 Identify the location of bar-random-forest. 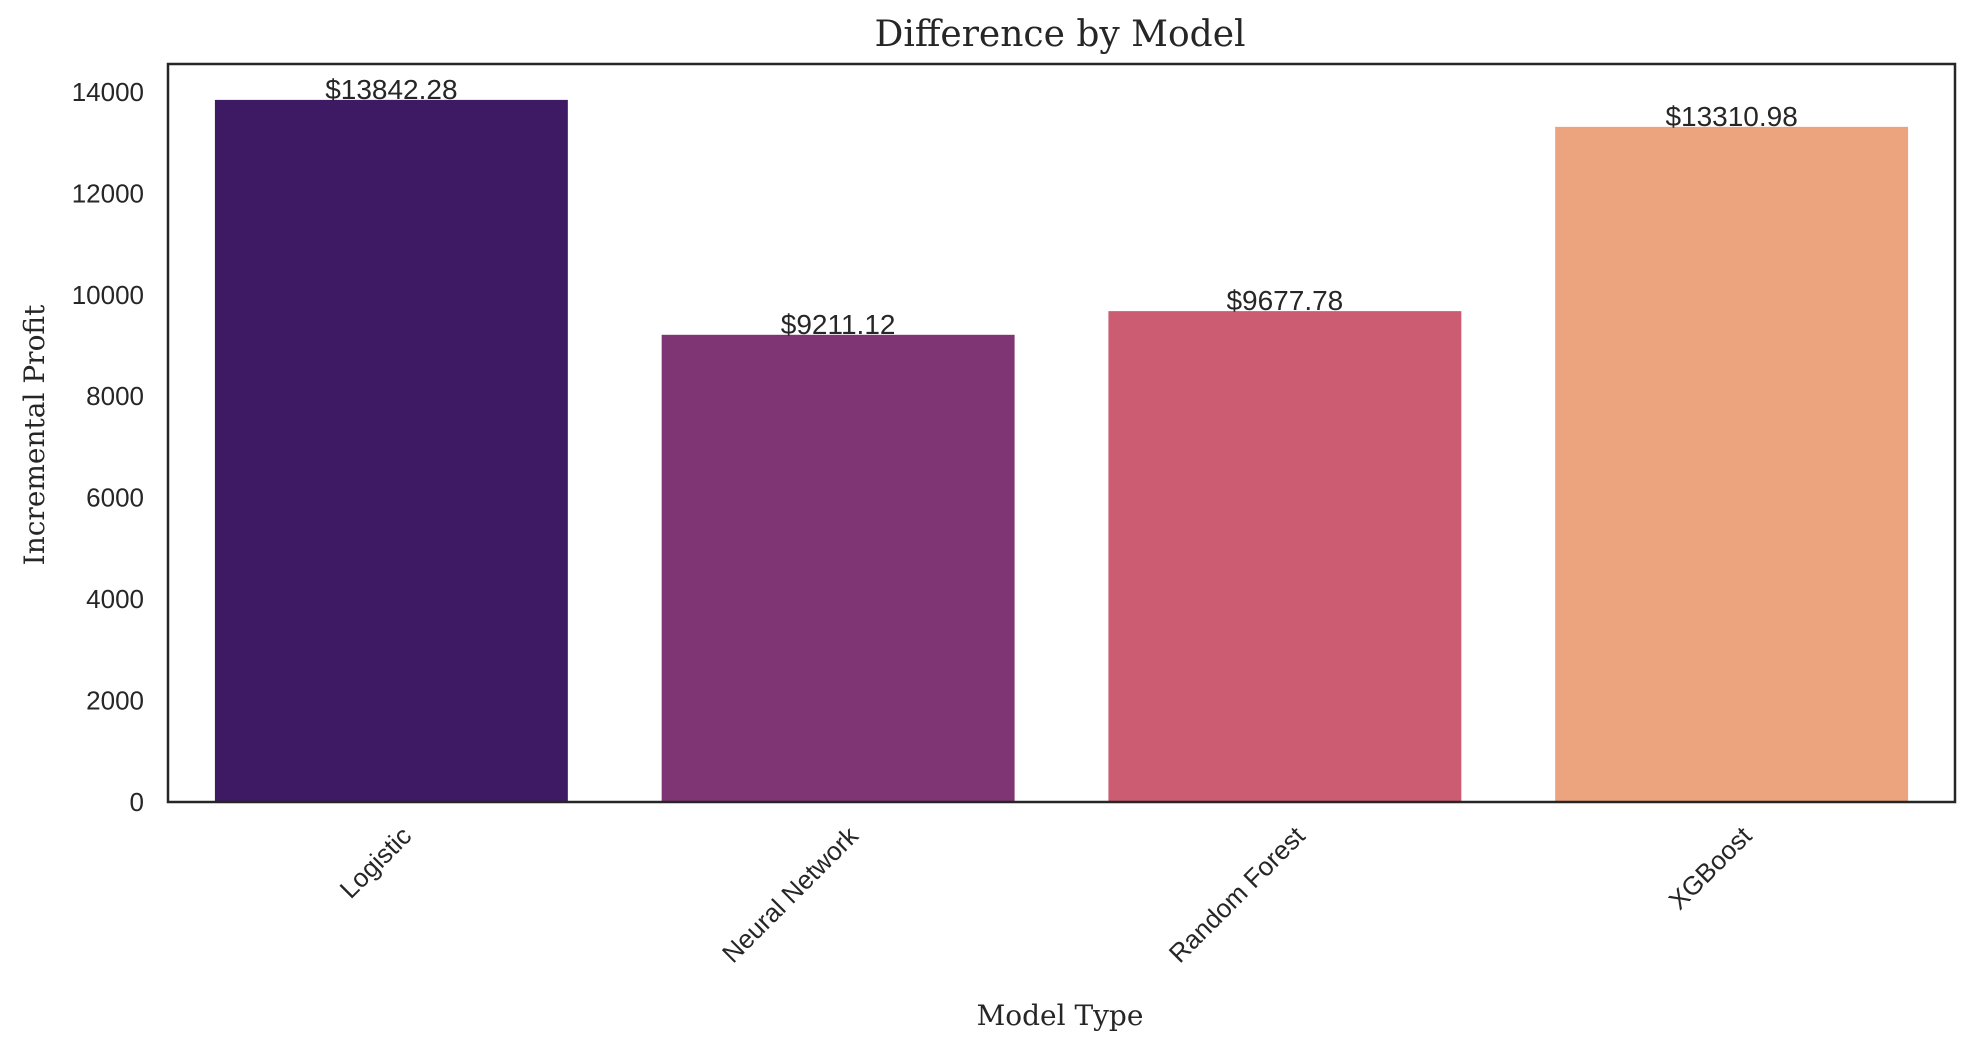
(1285, 556).